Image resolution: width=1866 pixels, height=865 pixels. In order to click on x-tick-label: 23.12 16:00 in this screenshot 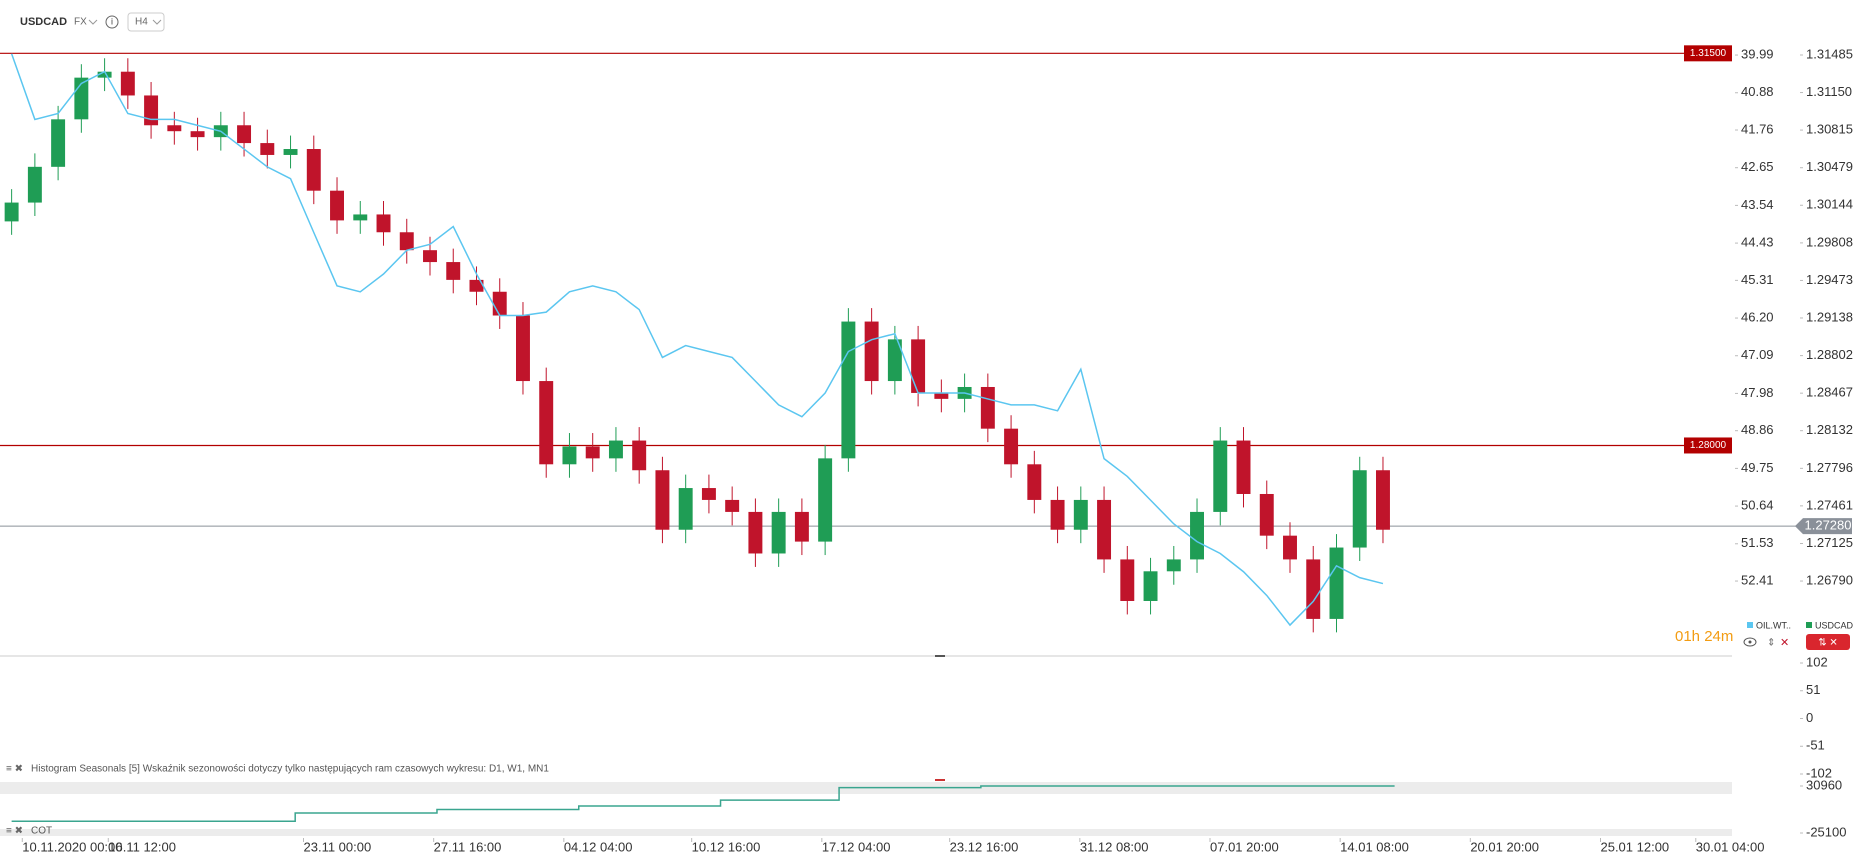, I will do `click(984, 846)`.